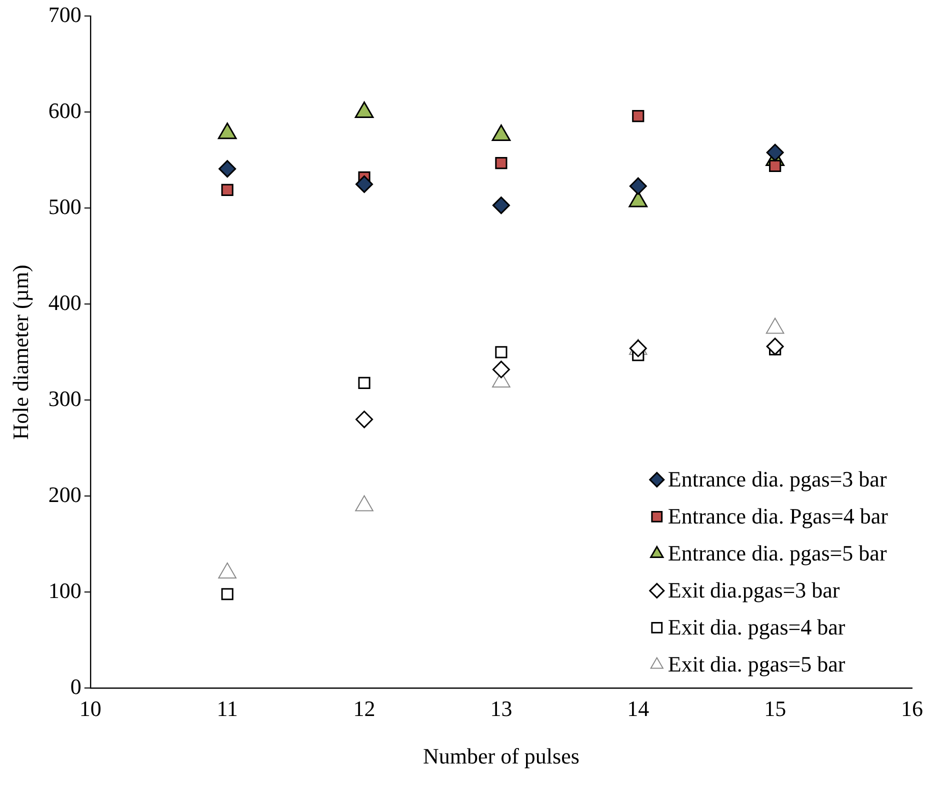 Image resolution: width=932 pixels, height=785 pixels. Describe the element at coordinates (778, 515) in the screenshot. I see `legend-label: Entrance dia. Pgas=4 bar` at that location.